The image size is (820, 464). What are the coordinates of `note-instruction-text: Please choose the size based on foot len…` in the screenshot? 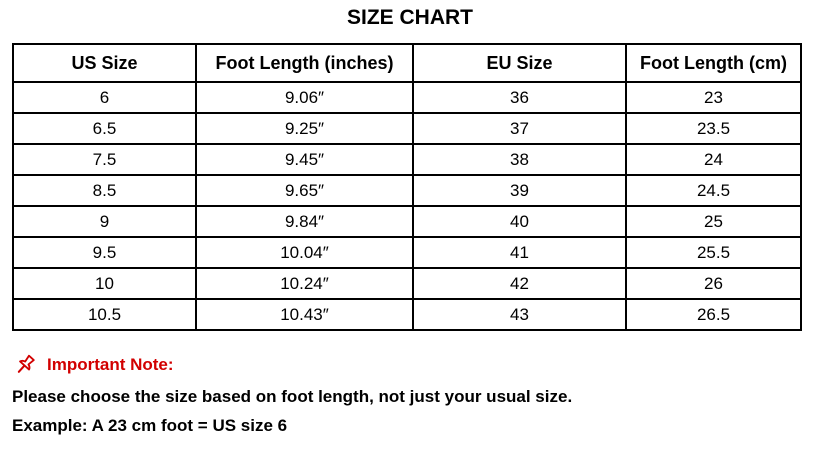 It's located at (292, 396).